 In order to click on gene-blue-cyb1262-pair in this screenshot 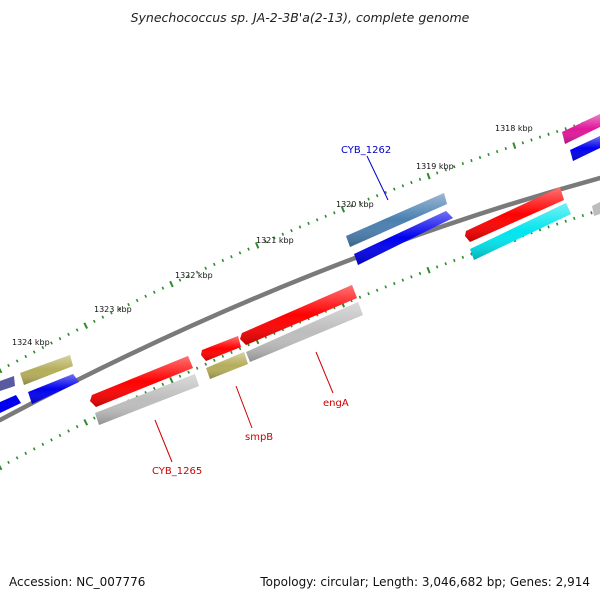, I will do `click(403, 238)`.